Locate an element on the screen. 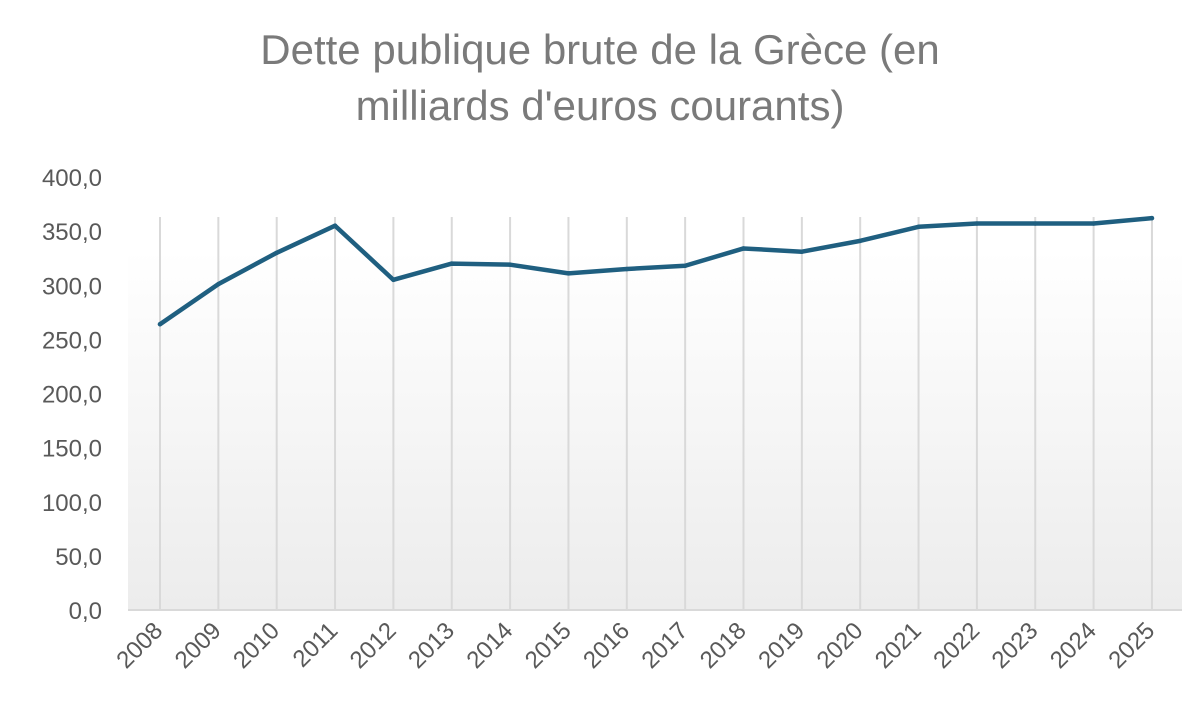 Image resolution: width=1200 pixels, height=721 pixels. data-point-2023 is located at coordinates (1035, 223).